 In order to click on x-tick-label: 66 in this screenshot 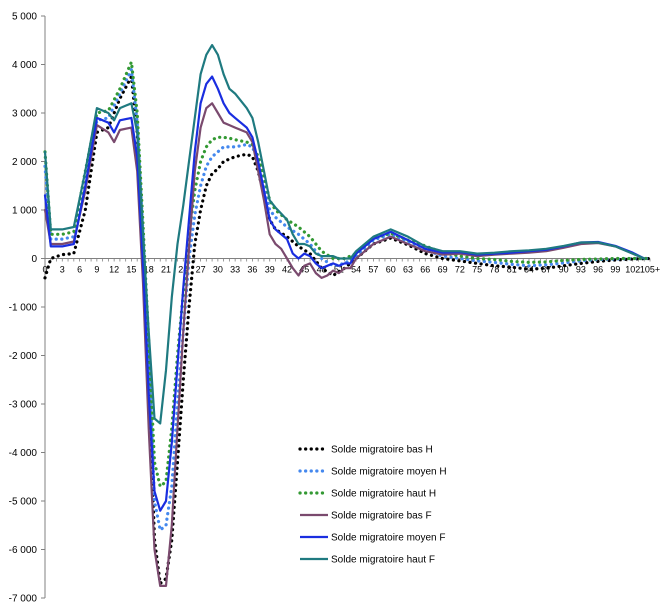, I will do `click(425, 270)`.